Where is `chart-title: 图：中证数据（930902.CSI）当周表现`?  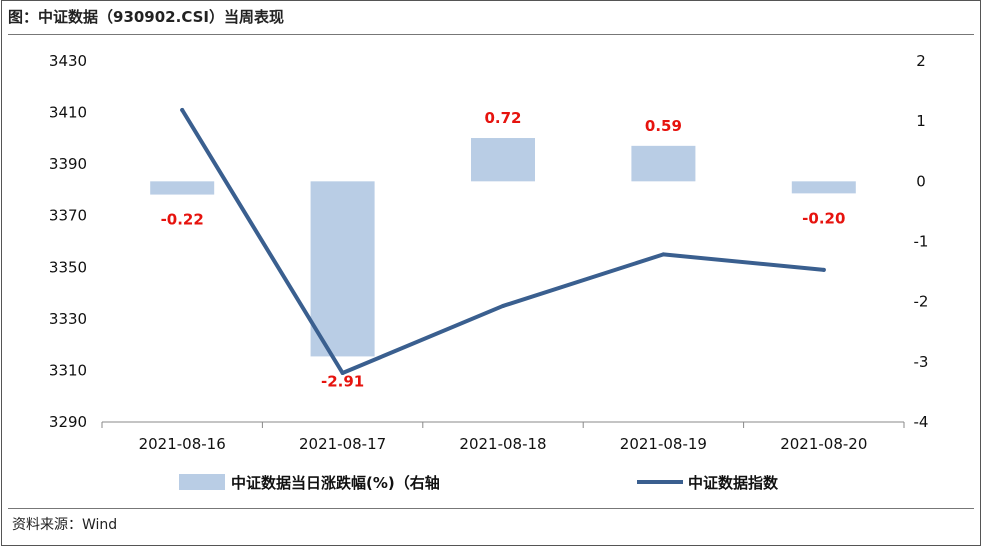 chart-title: 图：中证数据（930902.CSI）当周表现 is located at coordinates (146, 17).